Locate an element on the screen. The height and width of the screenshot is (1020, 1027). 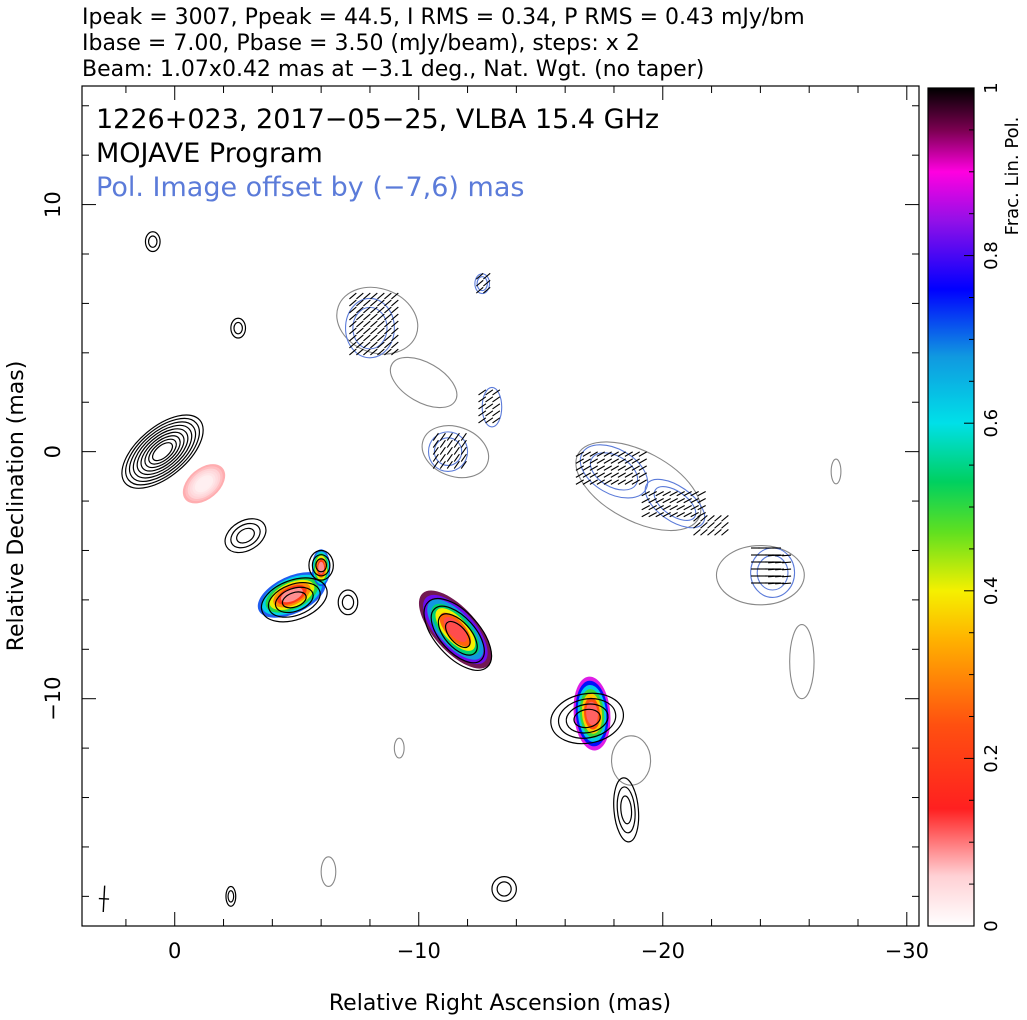
program-name: MOJAVE Program is located at coordinates (209, 153).